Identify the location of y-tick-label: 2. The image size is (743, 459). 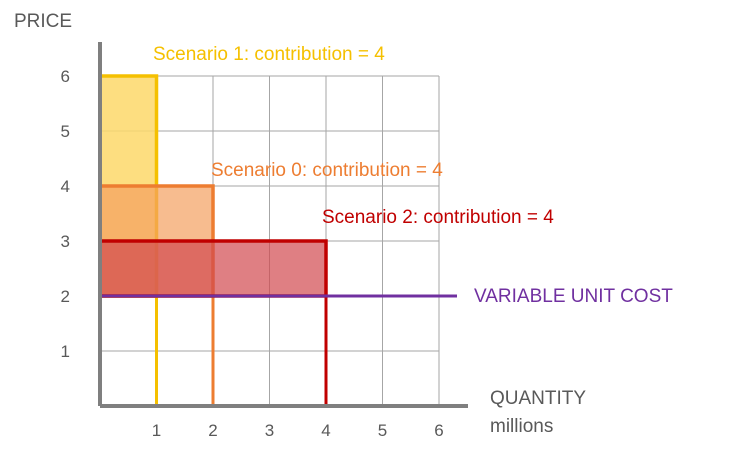
(65, 296).